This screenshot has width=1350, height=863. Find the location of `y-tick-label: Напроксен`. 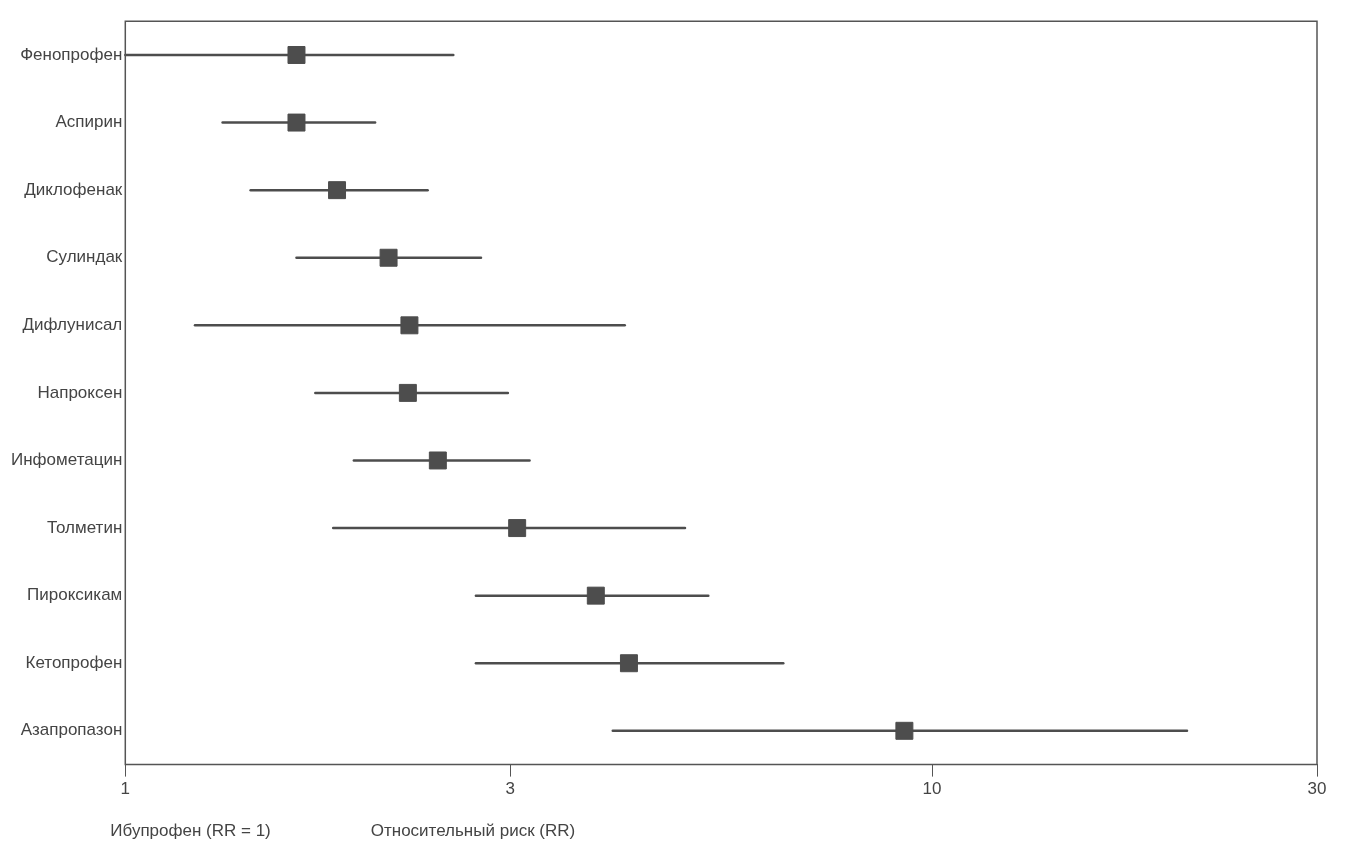

y-tick-label: Напроксен is located at coordinates (80, 392).